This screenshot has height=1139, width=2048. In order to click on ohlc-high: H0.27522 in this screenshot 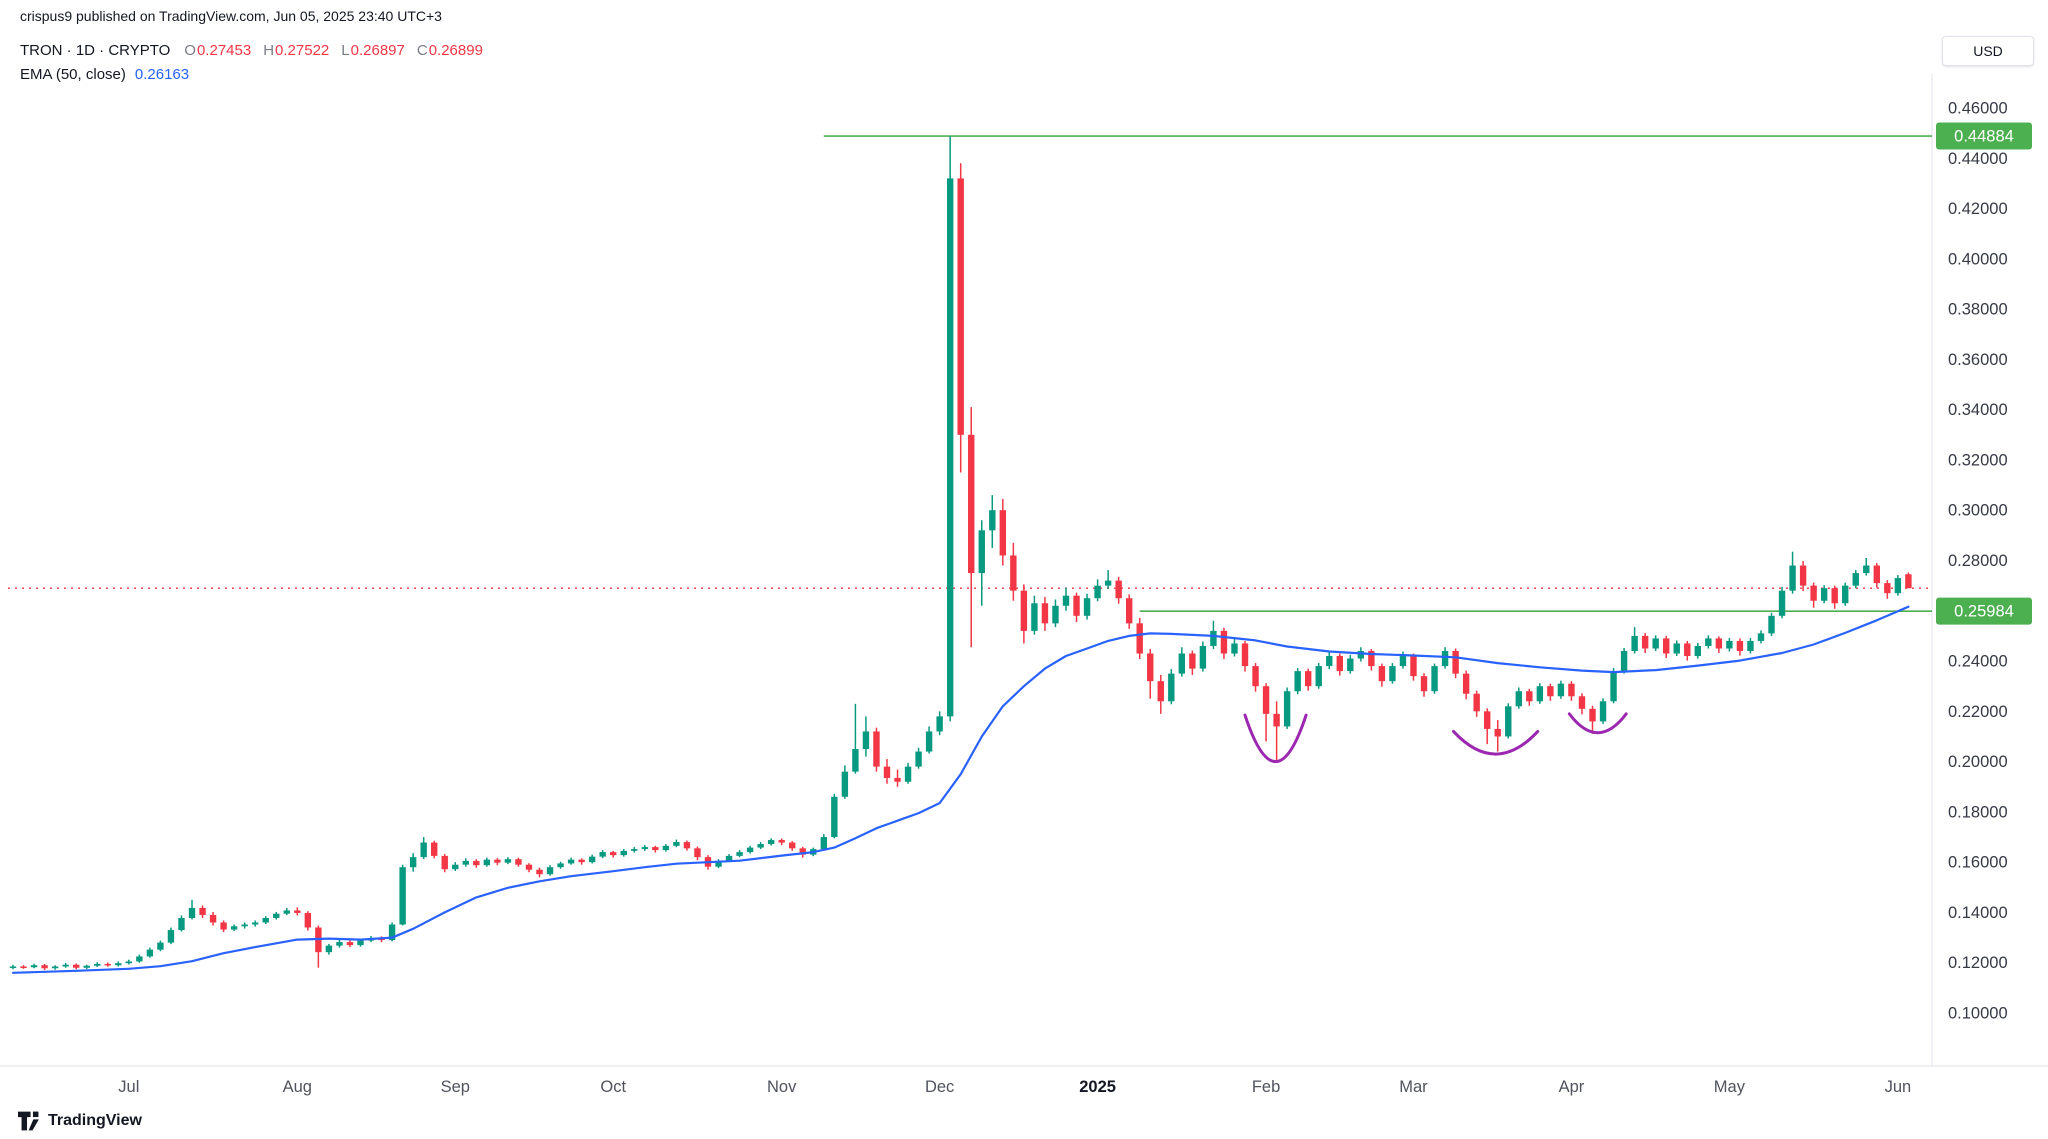, I will do `click(296, 50)`.